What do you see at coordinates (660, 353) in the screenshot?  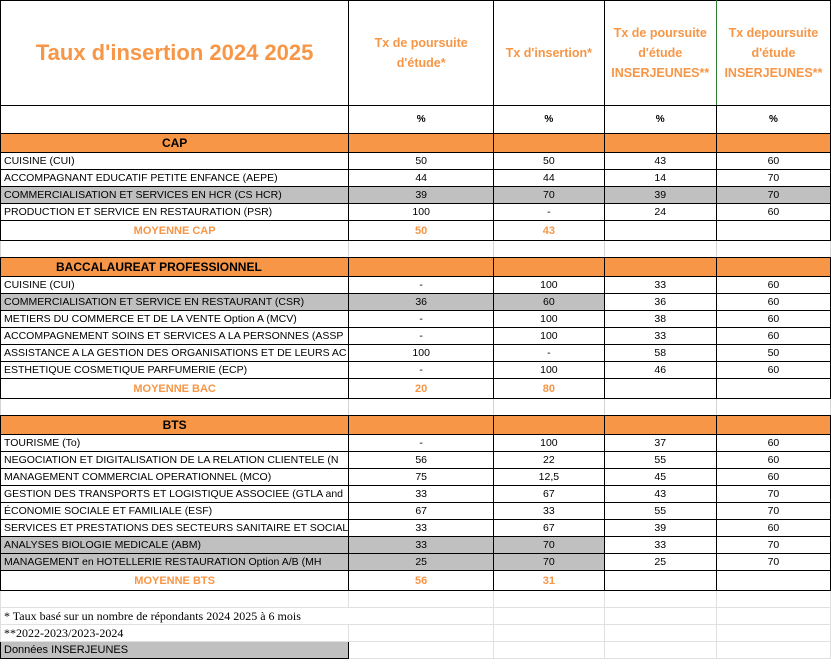 I see `cell-poursuite-inser: 58` at bounding box center [660, 353].